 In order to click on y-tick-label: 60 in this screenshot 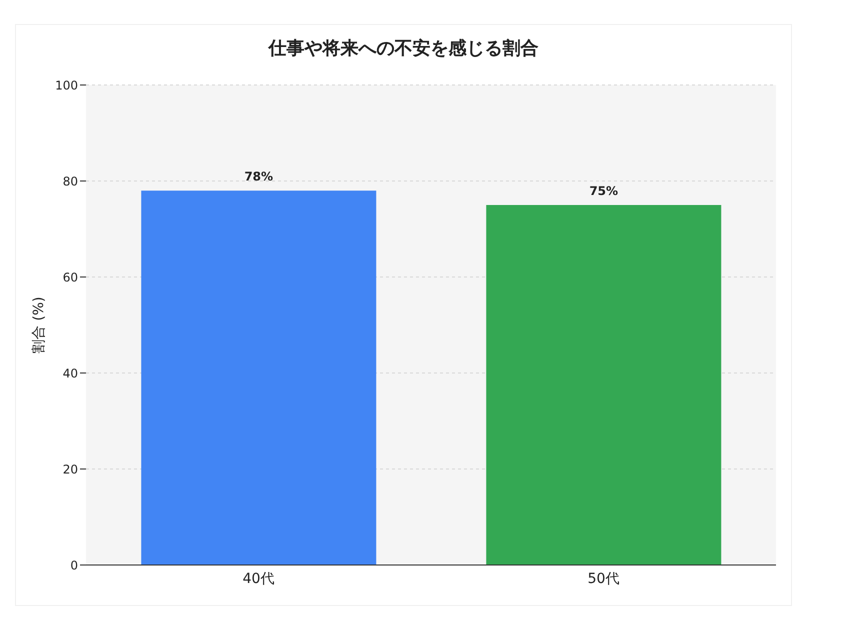, I will do `click(70, 277)`.